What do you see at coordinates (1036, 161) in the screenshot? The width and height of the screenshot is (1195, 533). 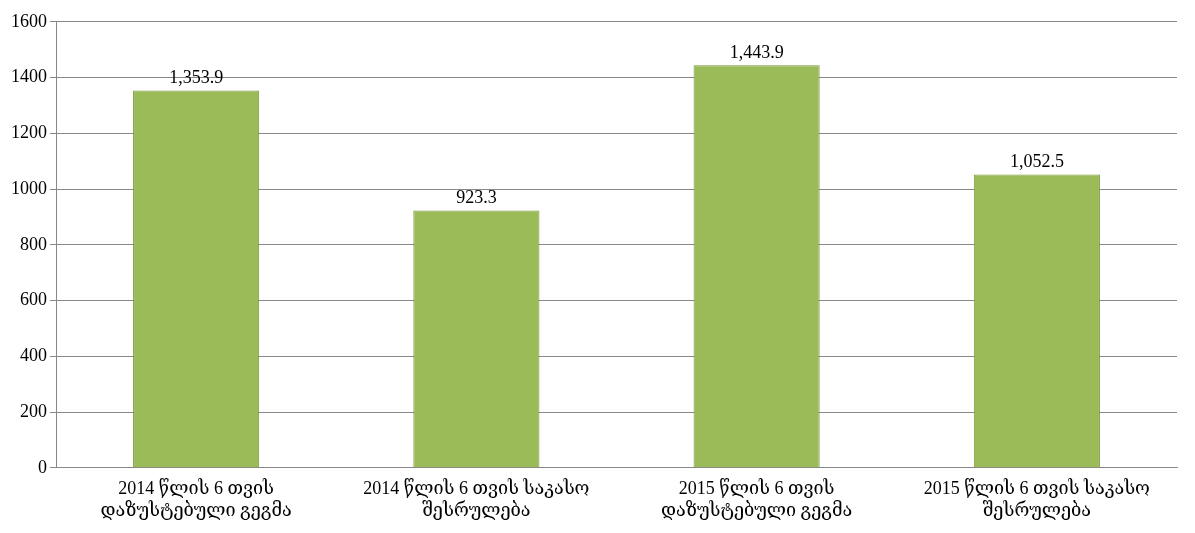 I see `data-label: 1,052.5` at bounding box center [1036, 161].